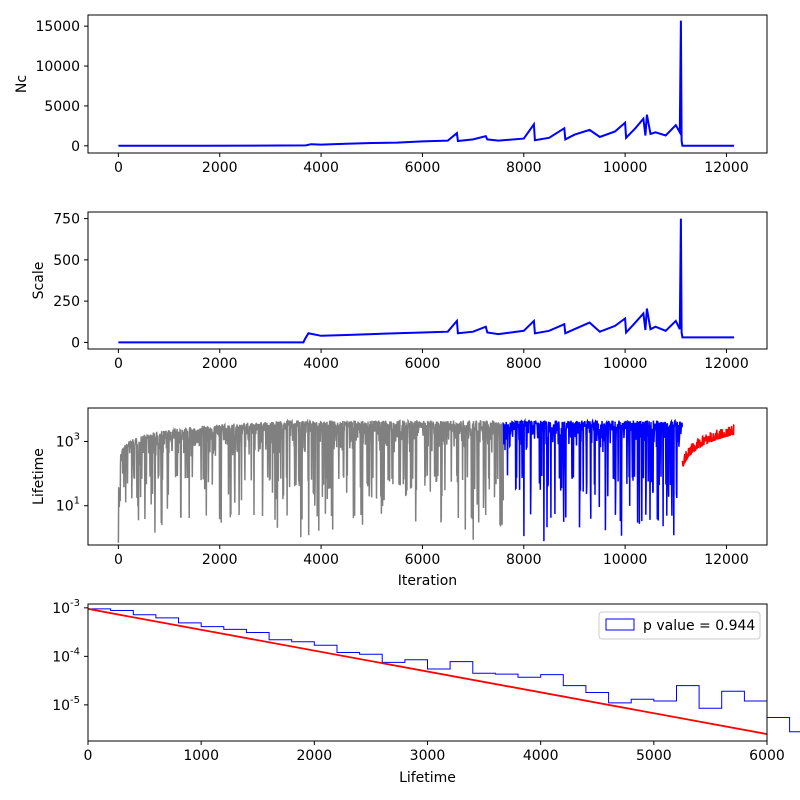 This screenshot has height=800, width=800. Describe the element at coordinates (62, 107) in the screenshot. I see `y-tick-label: 5000` at that location.